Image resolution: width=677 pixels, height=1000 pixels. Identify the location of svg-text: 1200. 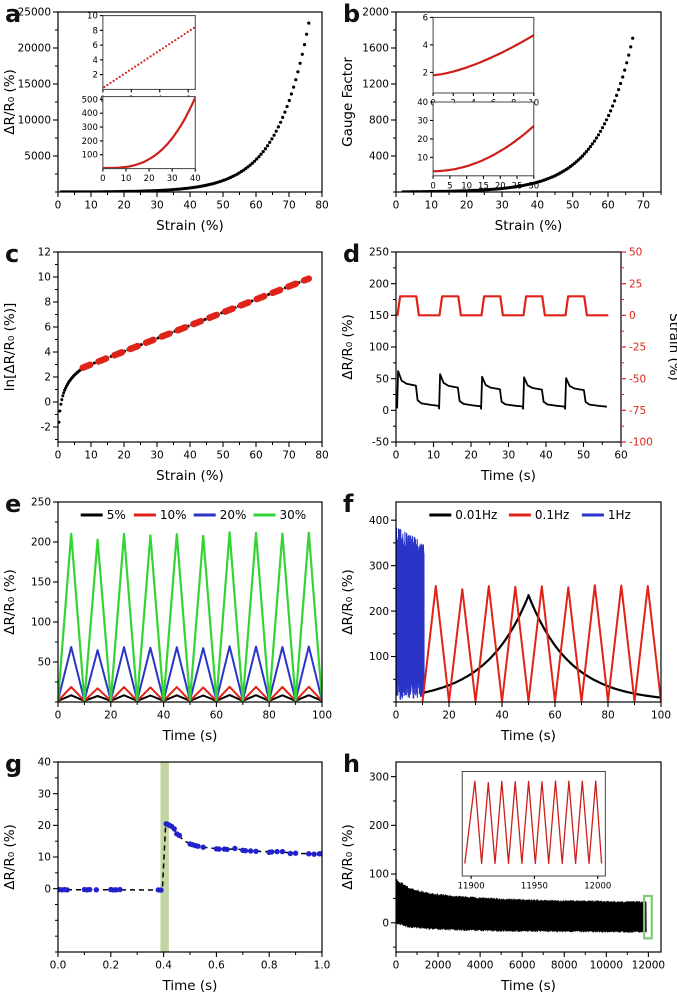
(375, 85).